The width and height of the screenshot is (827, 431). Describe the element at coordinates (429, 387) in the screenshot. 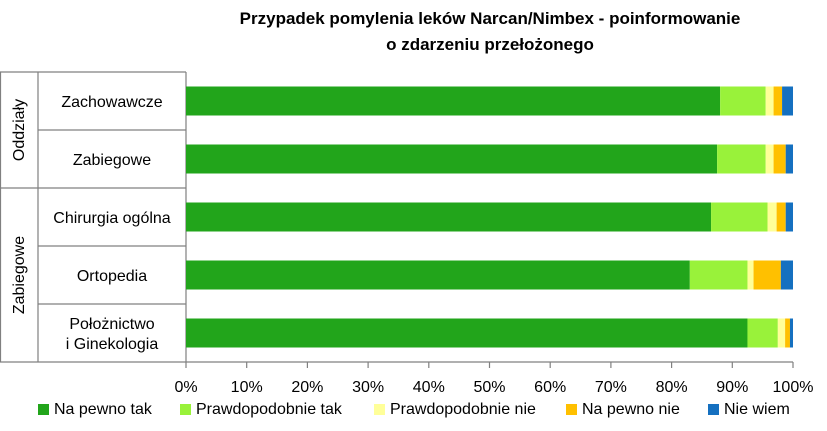

I see `value-tick-label: 40%` at that location.